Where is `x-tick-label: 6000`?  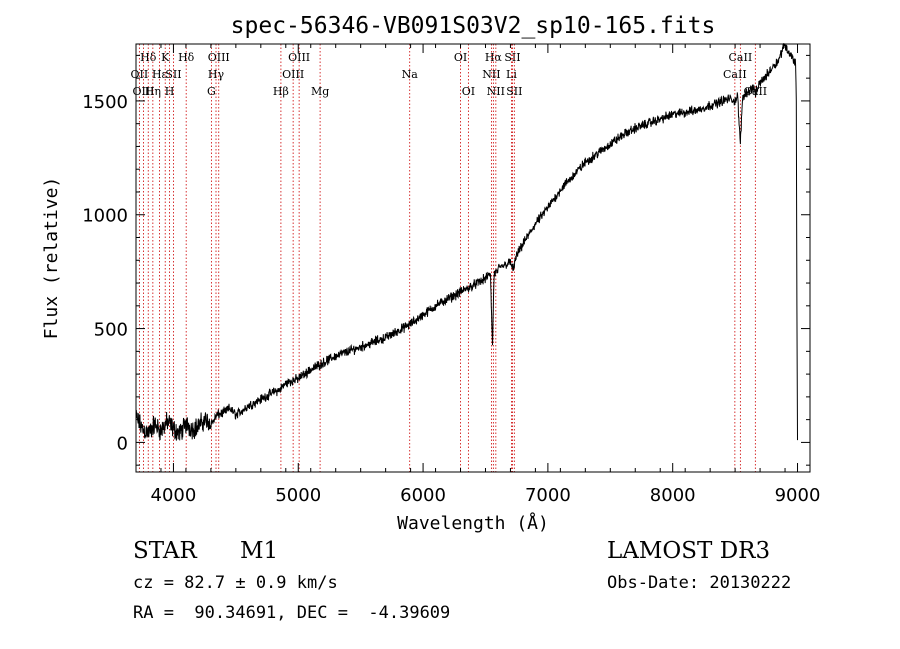
x-tick-label: 6000 is located at coordinates (423, 495).